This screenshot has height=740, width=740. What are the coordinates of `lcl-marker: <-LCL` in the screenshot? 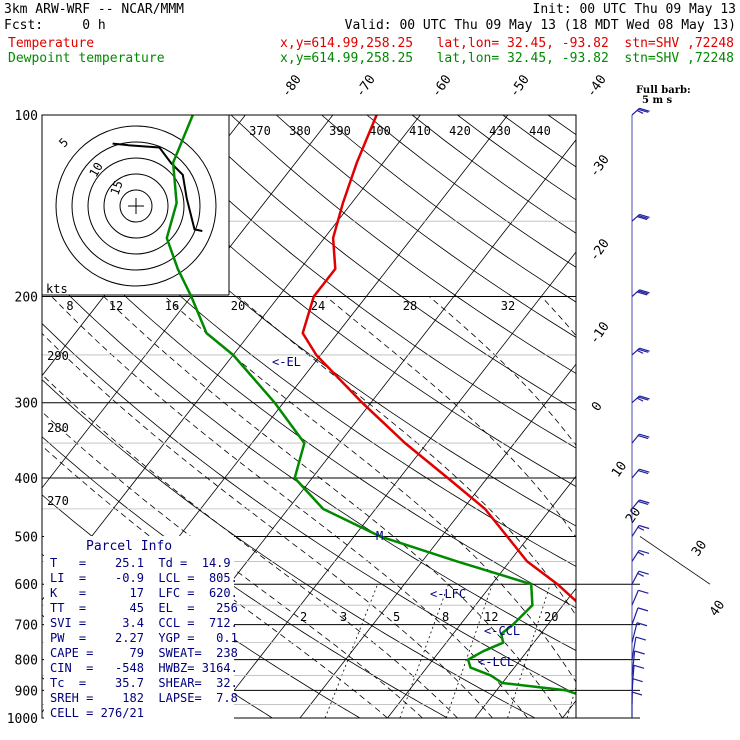 It's located at (496, 662).